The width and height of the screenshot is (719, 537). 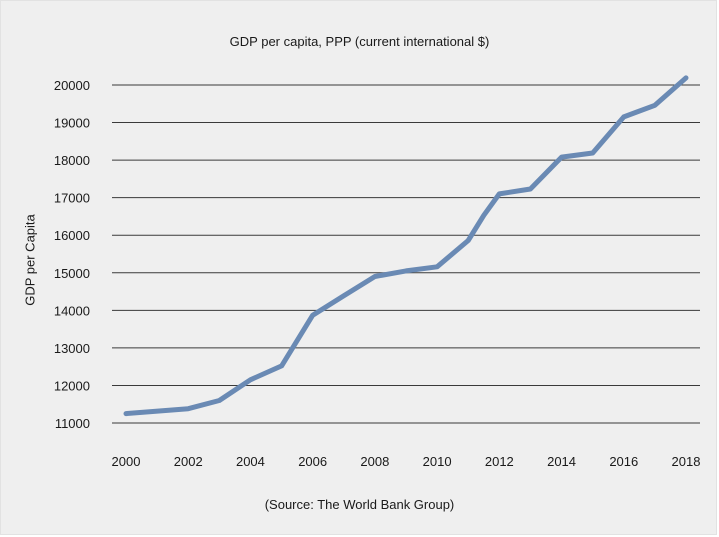 I want to click on y-tick-label: 14000, so click(x=72, y=310).